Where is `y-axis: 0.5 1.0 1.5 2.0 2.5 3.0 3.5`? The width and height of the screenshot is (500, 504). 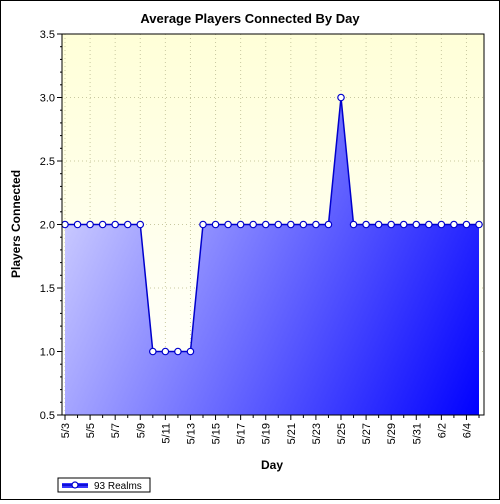 y-axis: 0.5 1.0 1.5 2.0 2.5 3.0 3.5 is located at coordinates (51, 225).